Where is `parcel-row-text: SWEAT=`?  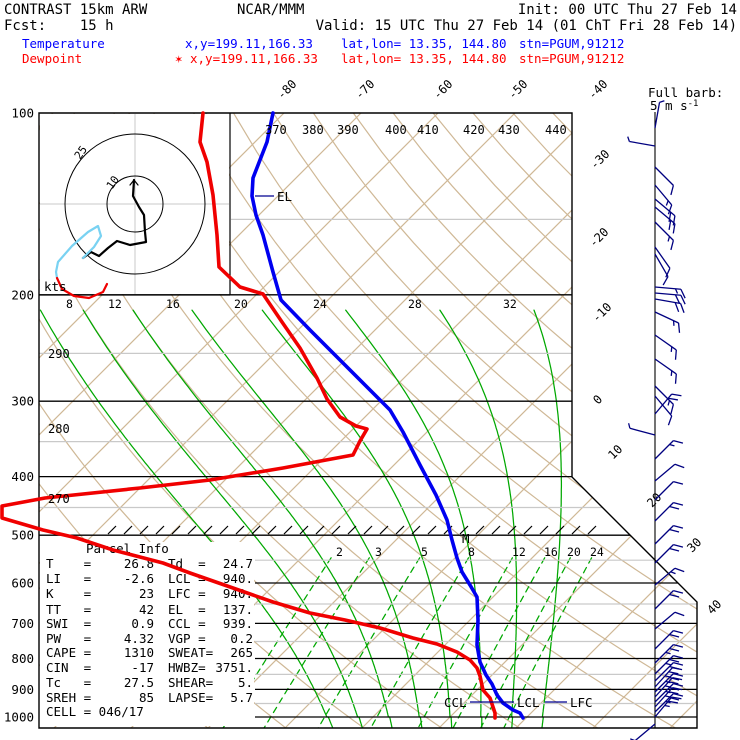
parcel-row-text: SWEAT= is located at coordinates (190, 652).